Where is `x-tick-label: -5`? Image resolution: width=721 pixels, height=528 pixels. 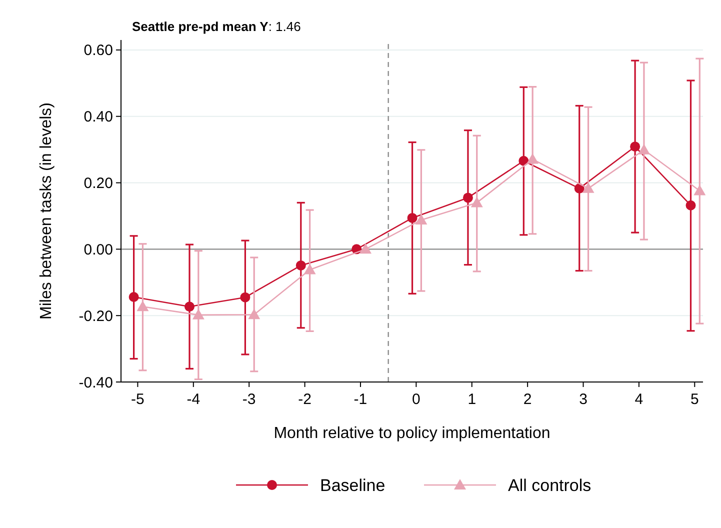 x-tick-label: -5 is located at coordinates (137, 399).